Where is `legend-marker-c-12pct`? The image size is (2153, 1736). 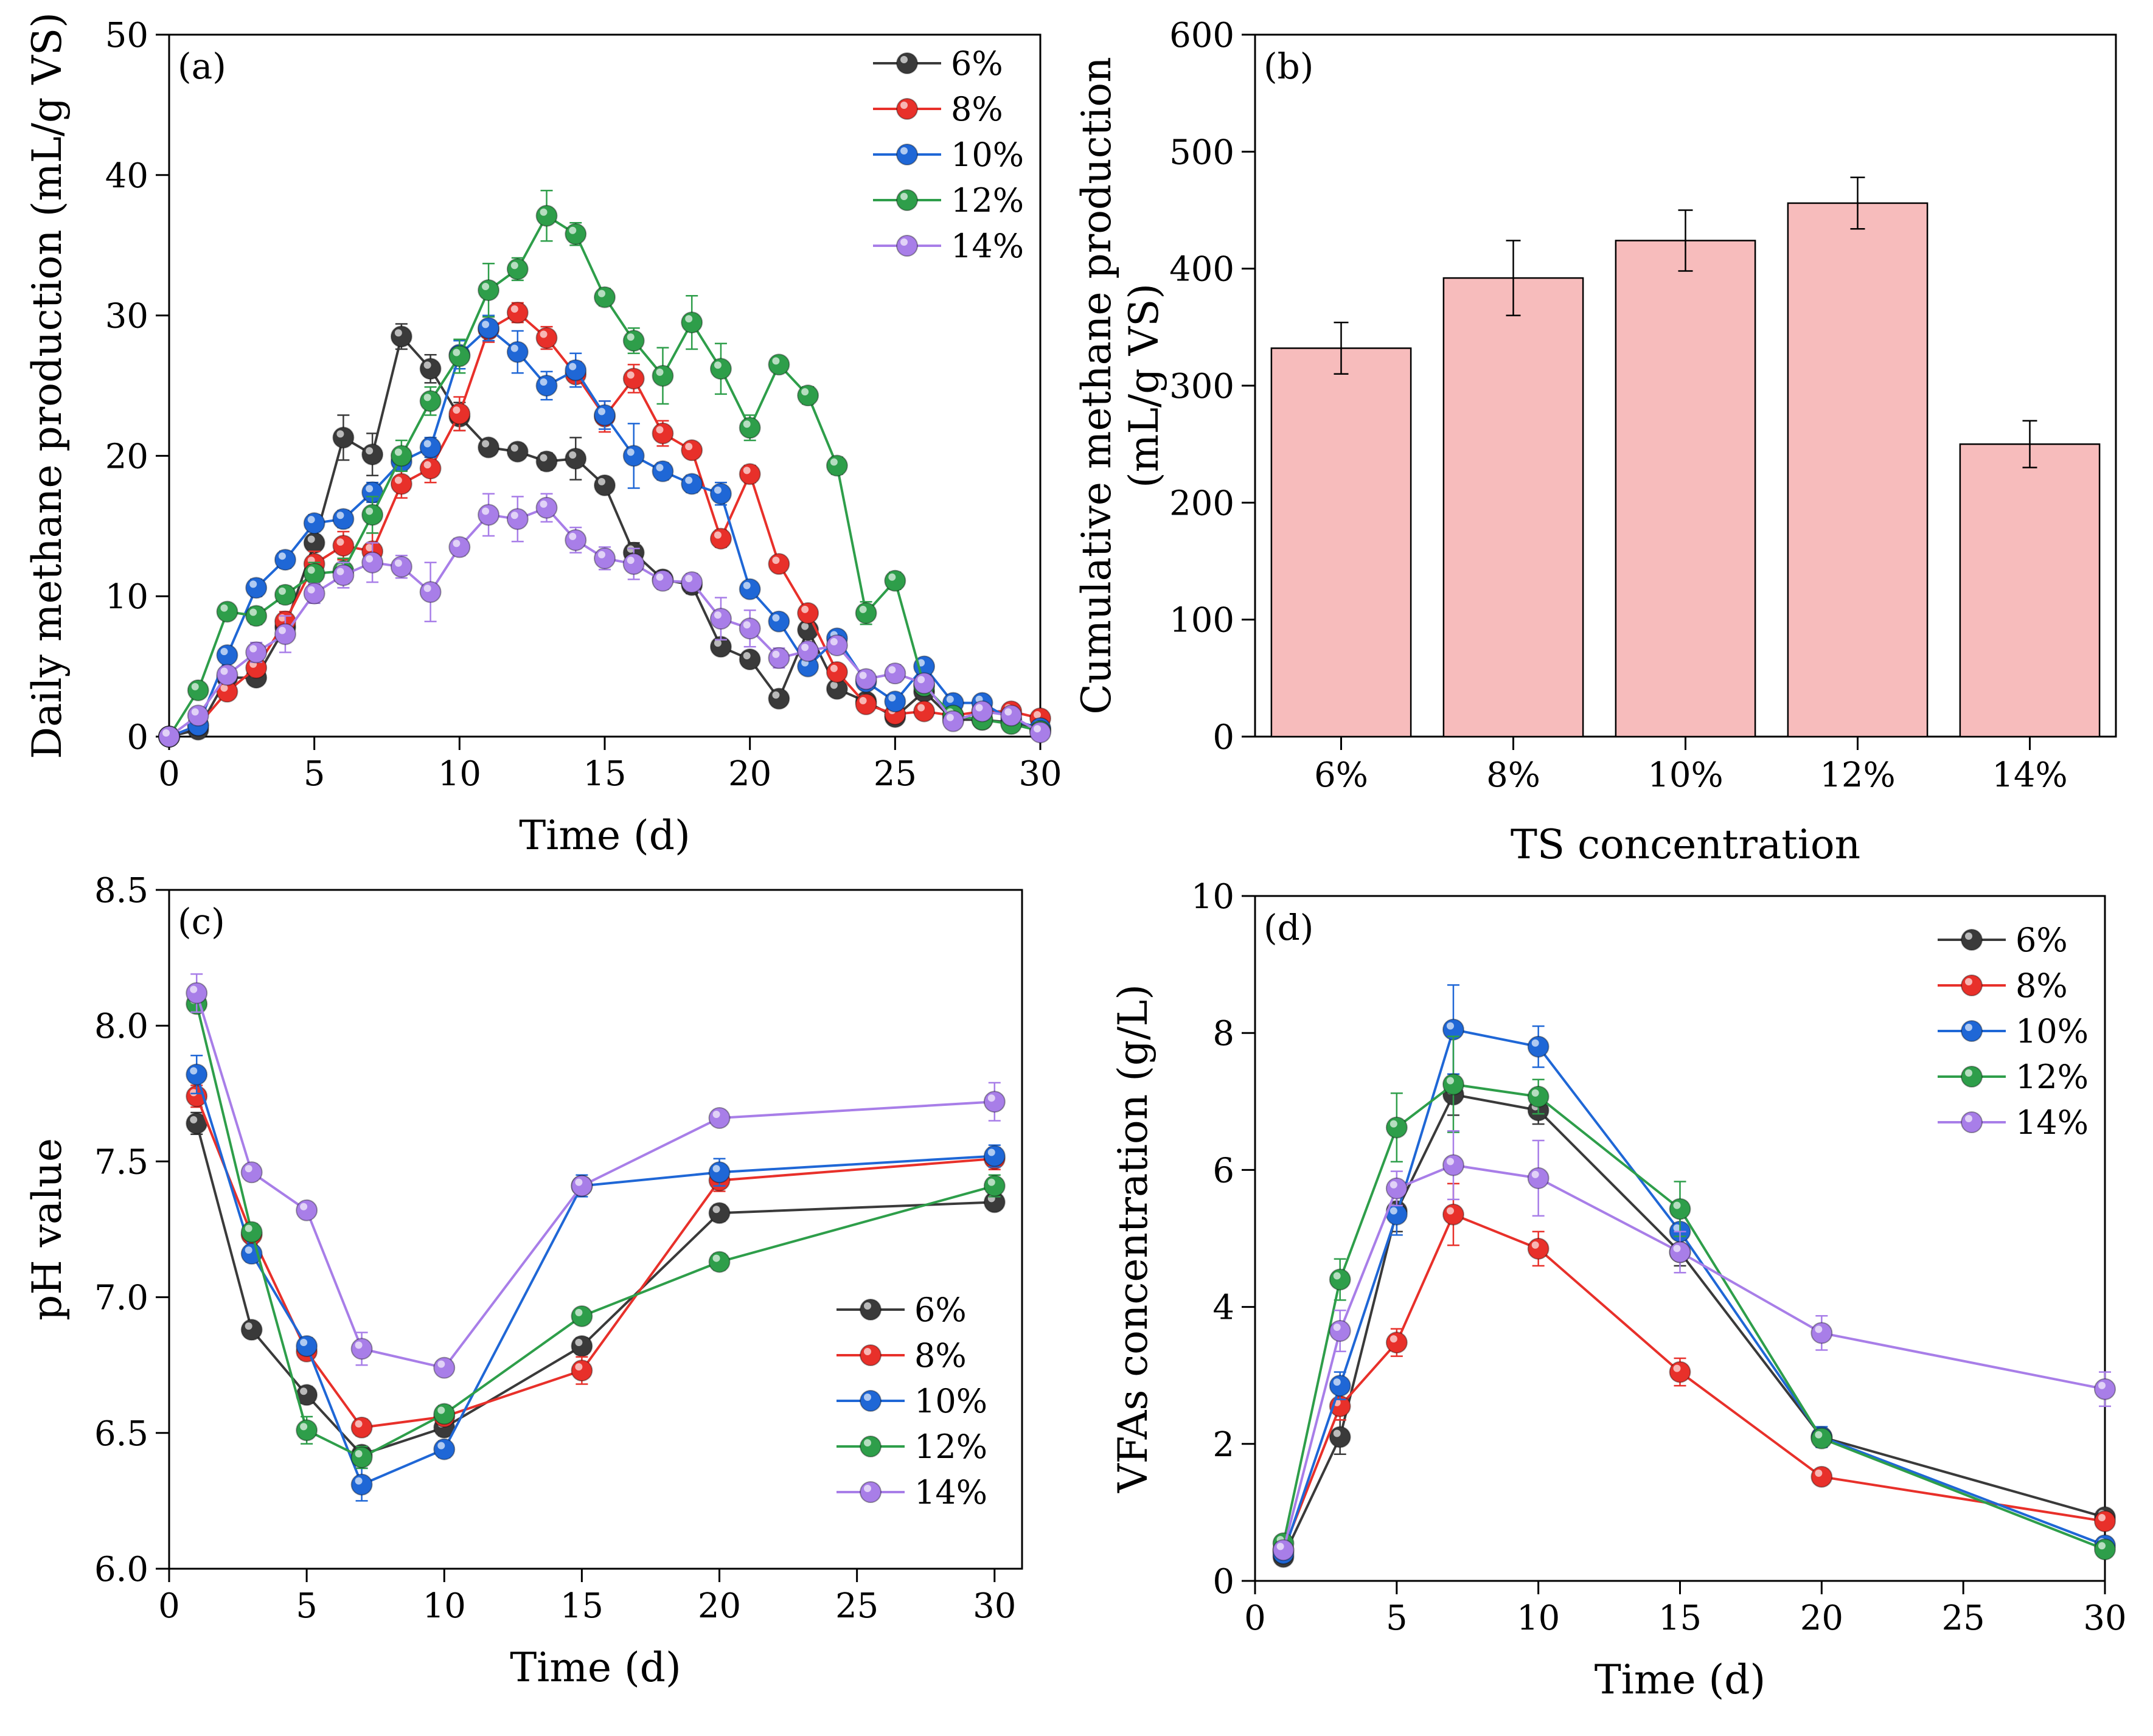
legend-marker-c-12pct is located at coordinates (871, 1446).